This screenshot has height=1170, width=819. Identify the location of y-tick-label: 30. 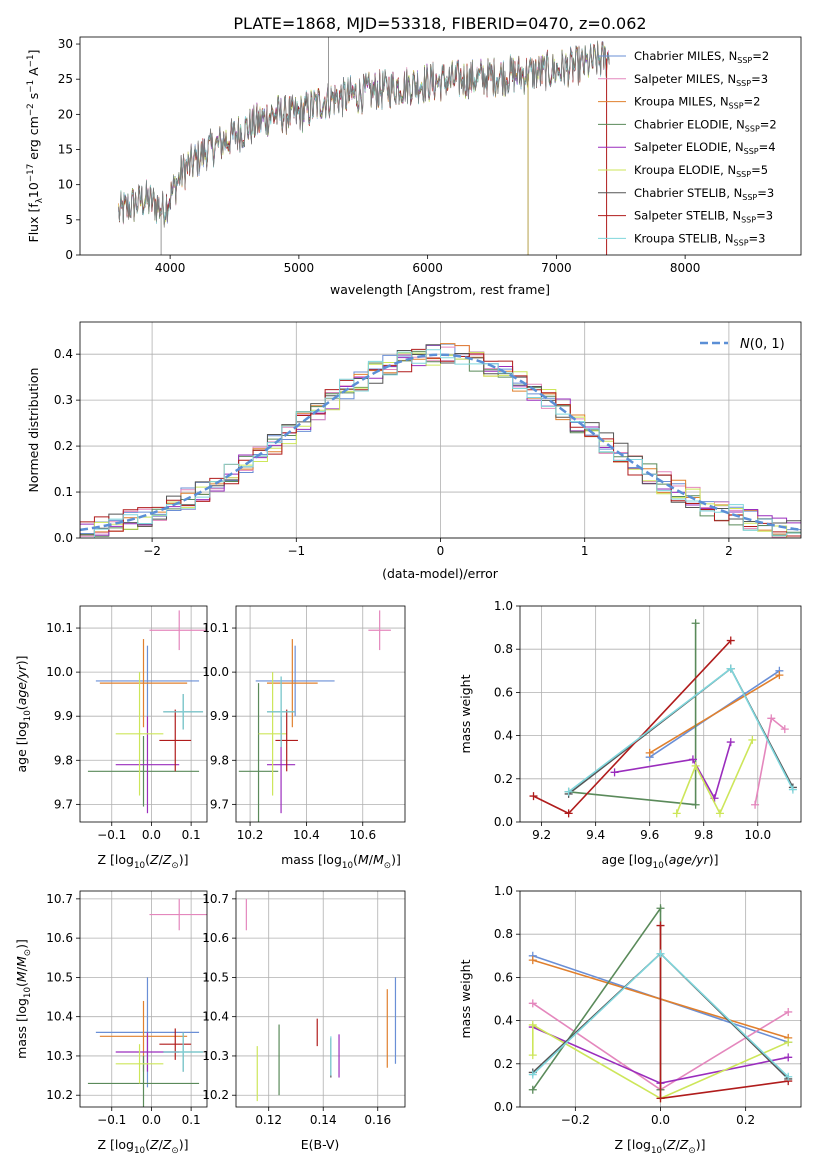
(65, 44).